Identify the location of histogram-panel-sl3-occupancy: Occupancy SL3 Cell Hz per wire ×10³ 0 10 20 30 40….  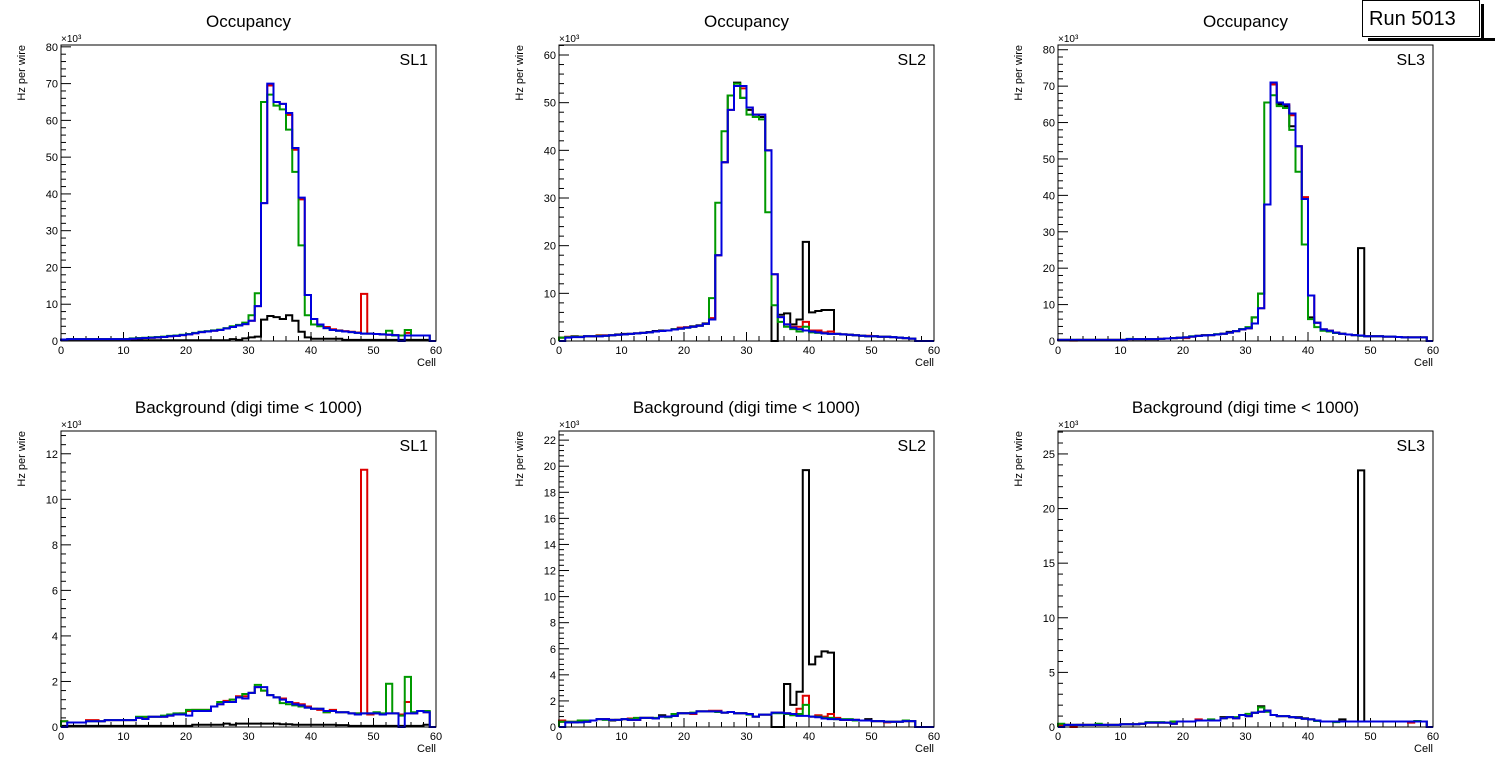
(1226, 190).